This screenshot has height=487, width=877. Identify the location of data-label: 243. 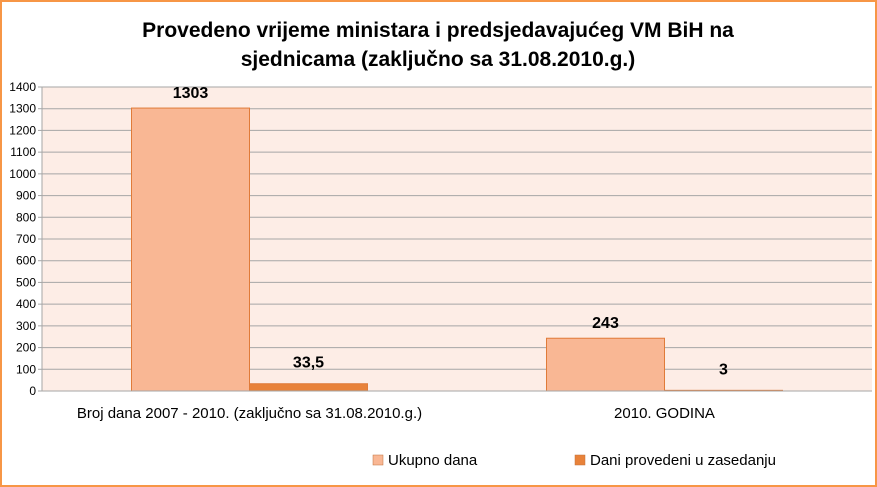
(605, 323).